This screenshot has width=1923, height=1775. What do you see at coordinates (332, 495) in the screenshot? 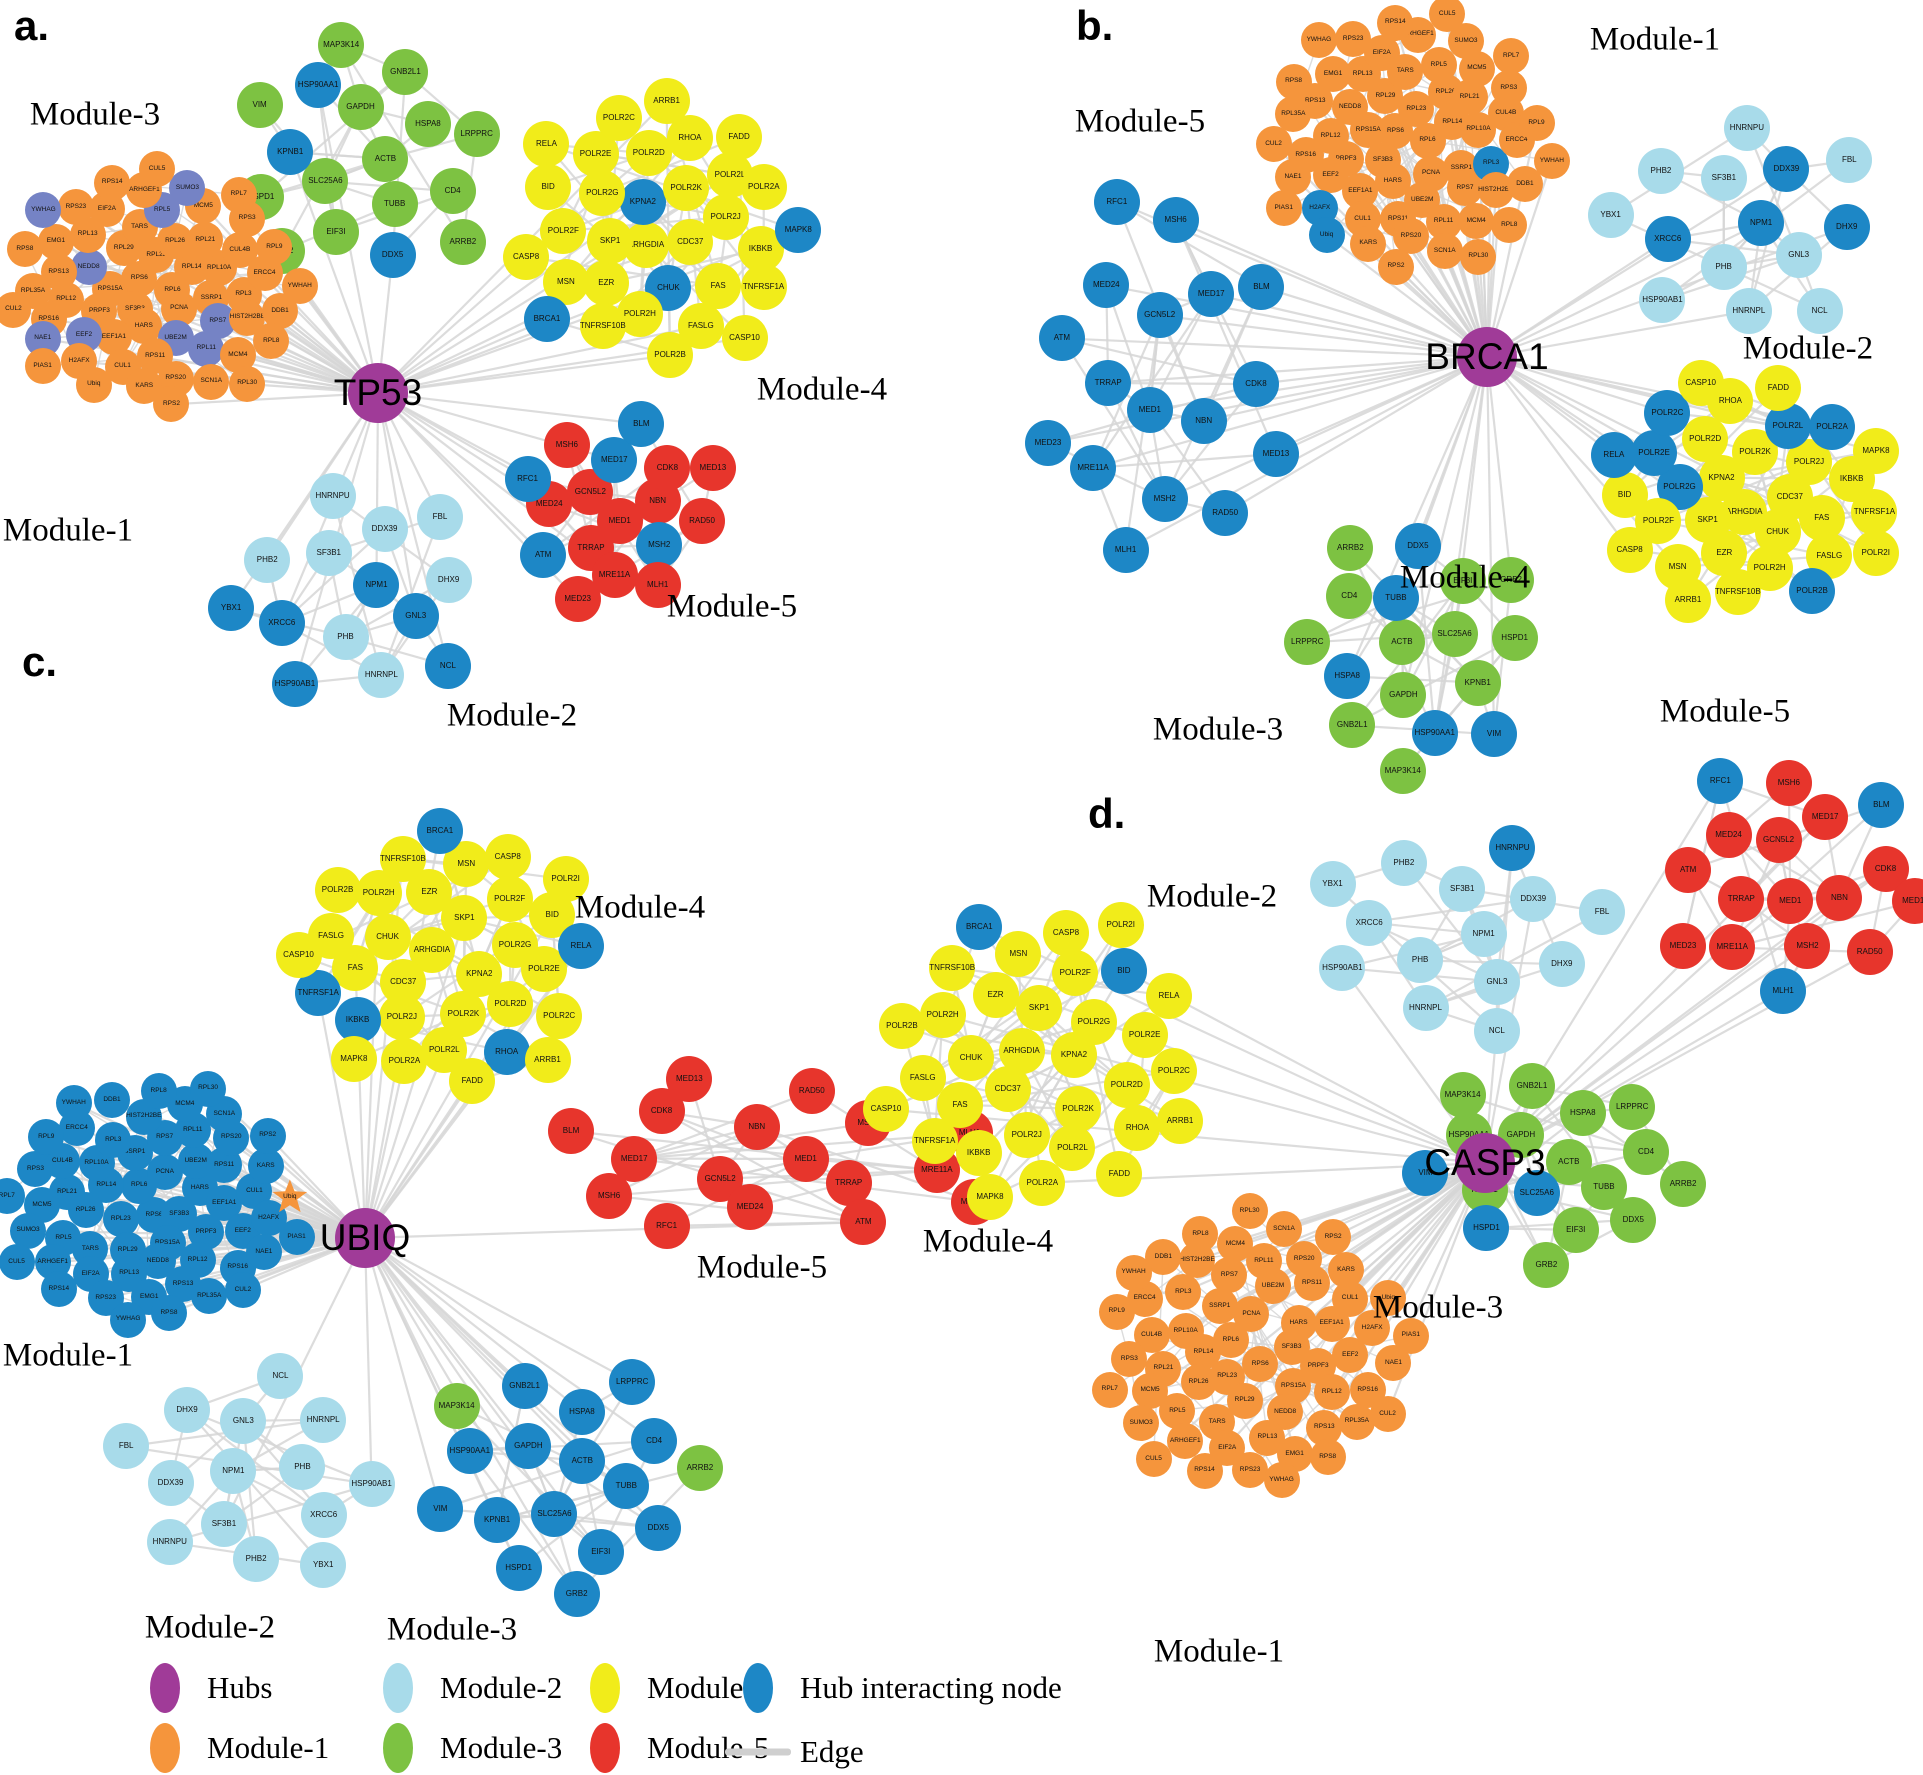
I see `node-HNRNPU: HNRNPU` at bounding box center [332, 495].